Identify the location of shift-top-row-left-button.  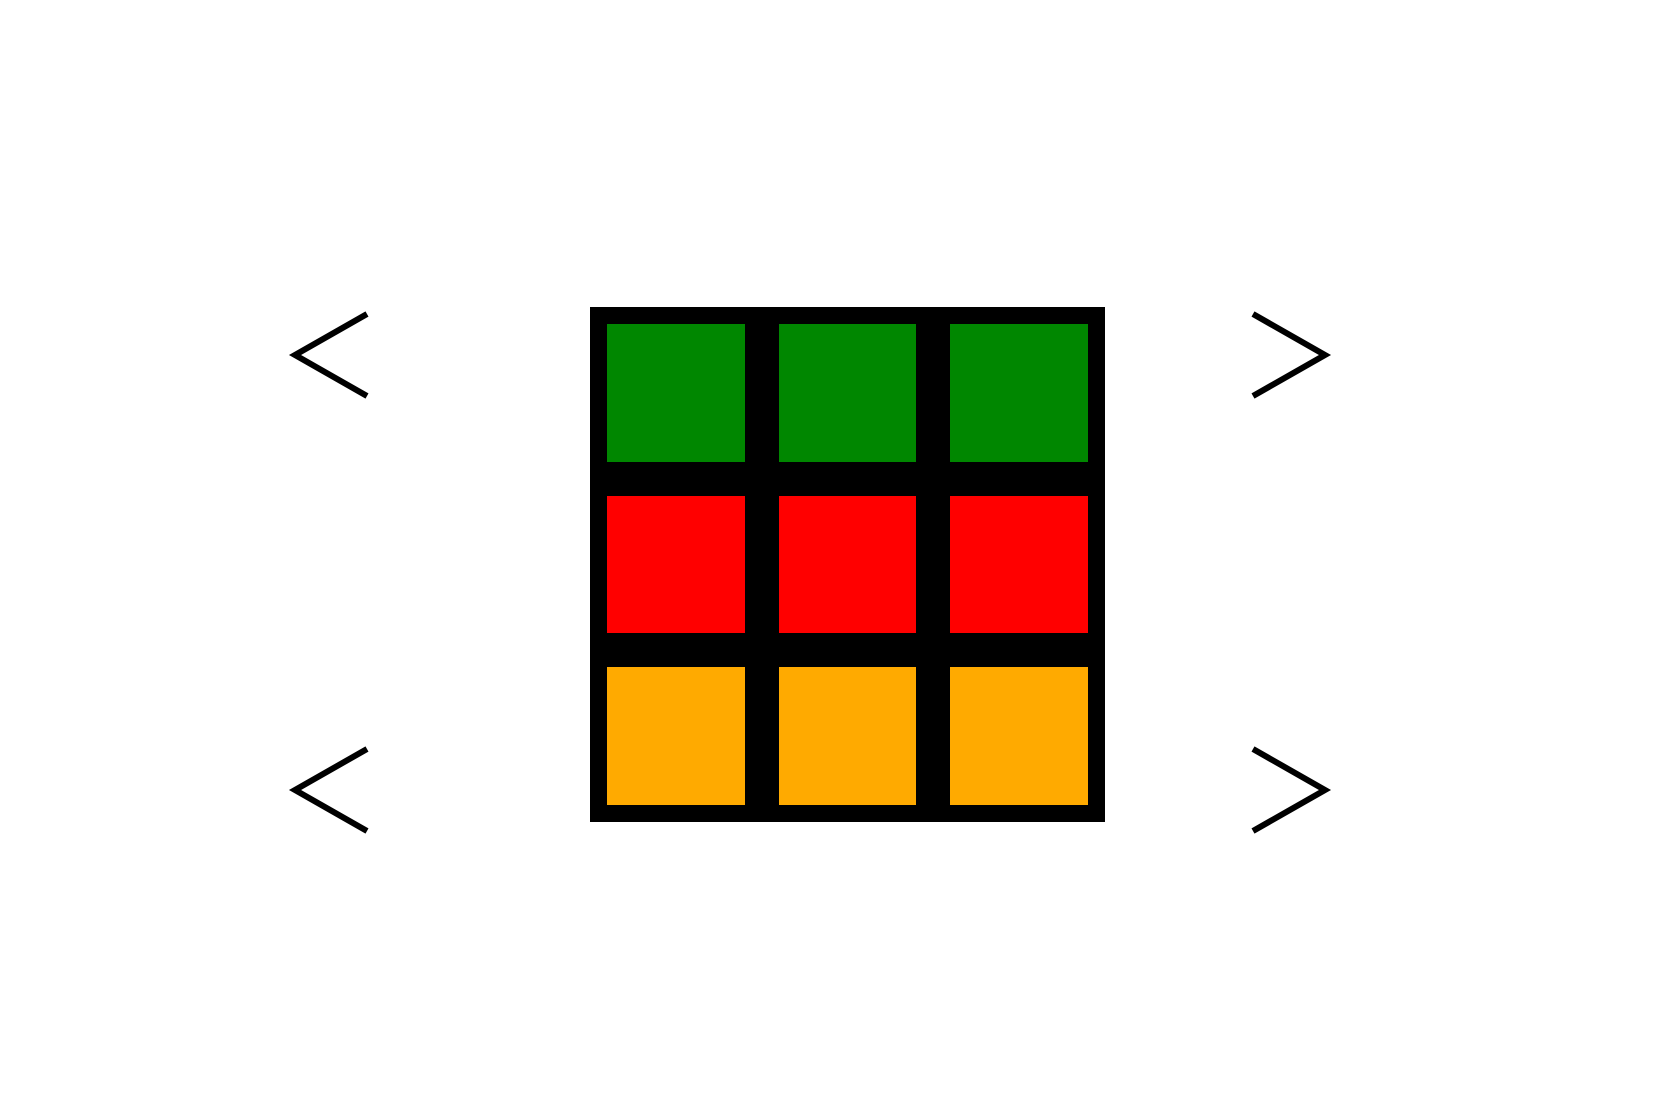
(330, 355).